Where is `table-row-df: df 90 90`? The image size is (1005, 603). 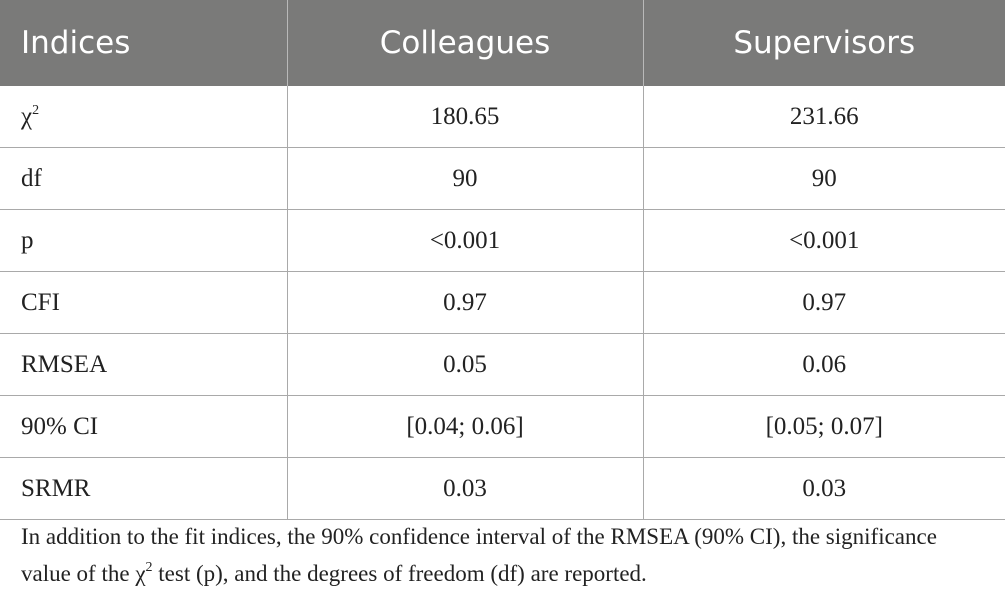
table-row-df: df 90 90 is located at coordinates (502, 178).